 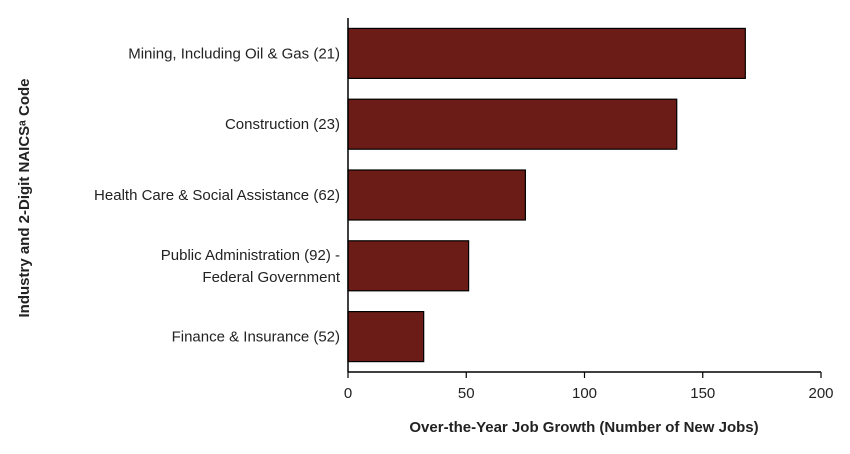 What do you see at coordinates (702, 393) in the screenshot?
I see `x-tick-label-150: 150` at bounding box center [702, 393].